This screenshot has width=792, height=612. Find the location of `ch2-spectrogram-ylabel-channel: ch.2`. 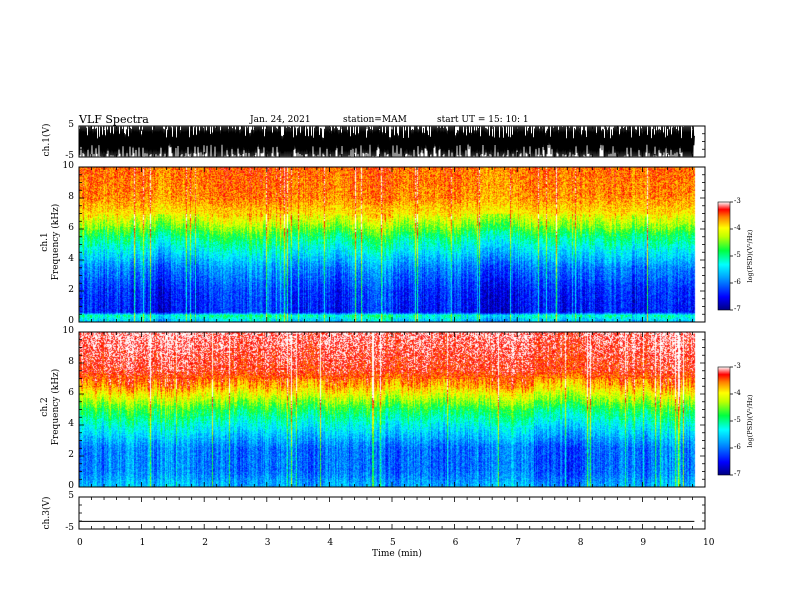

ch2-spectrogram-ylabel-channel: ch.2 is located at coordinates (45, 407).